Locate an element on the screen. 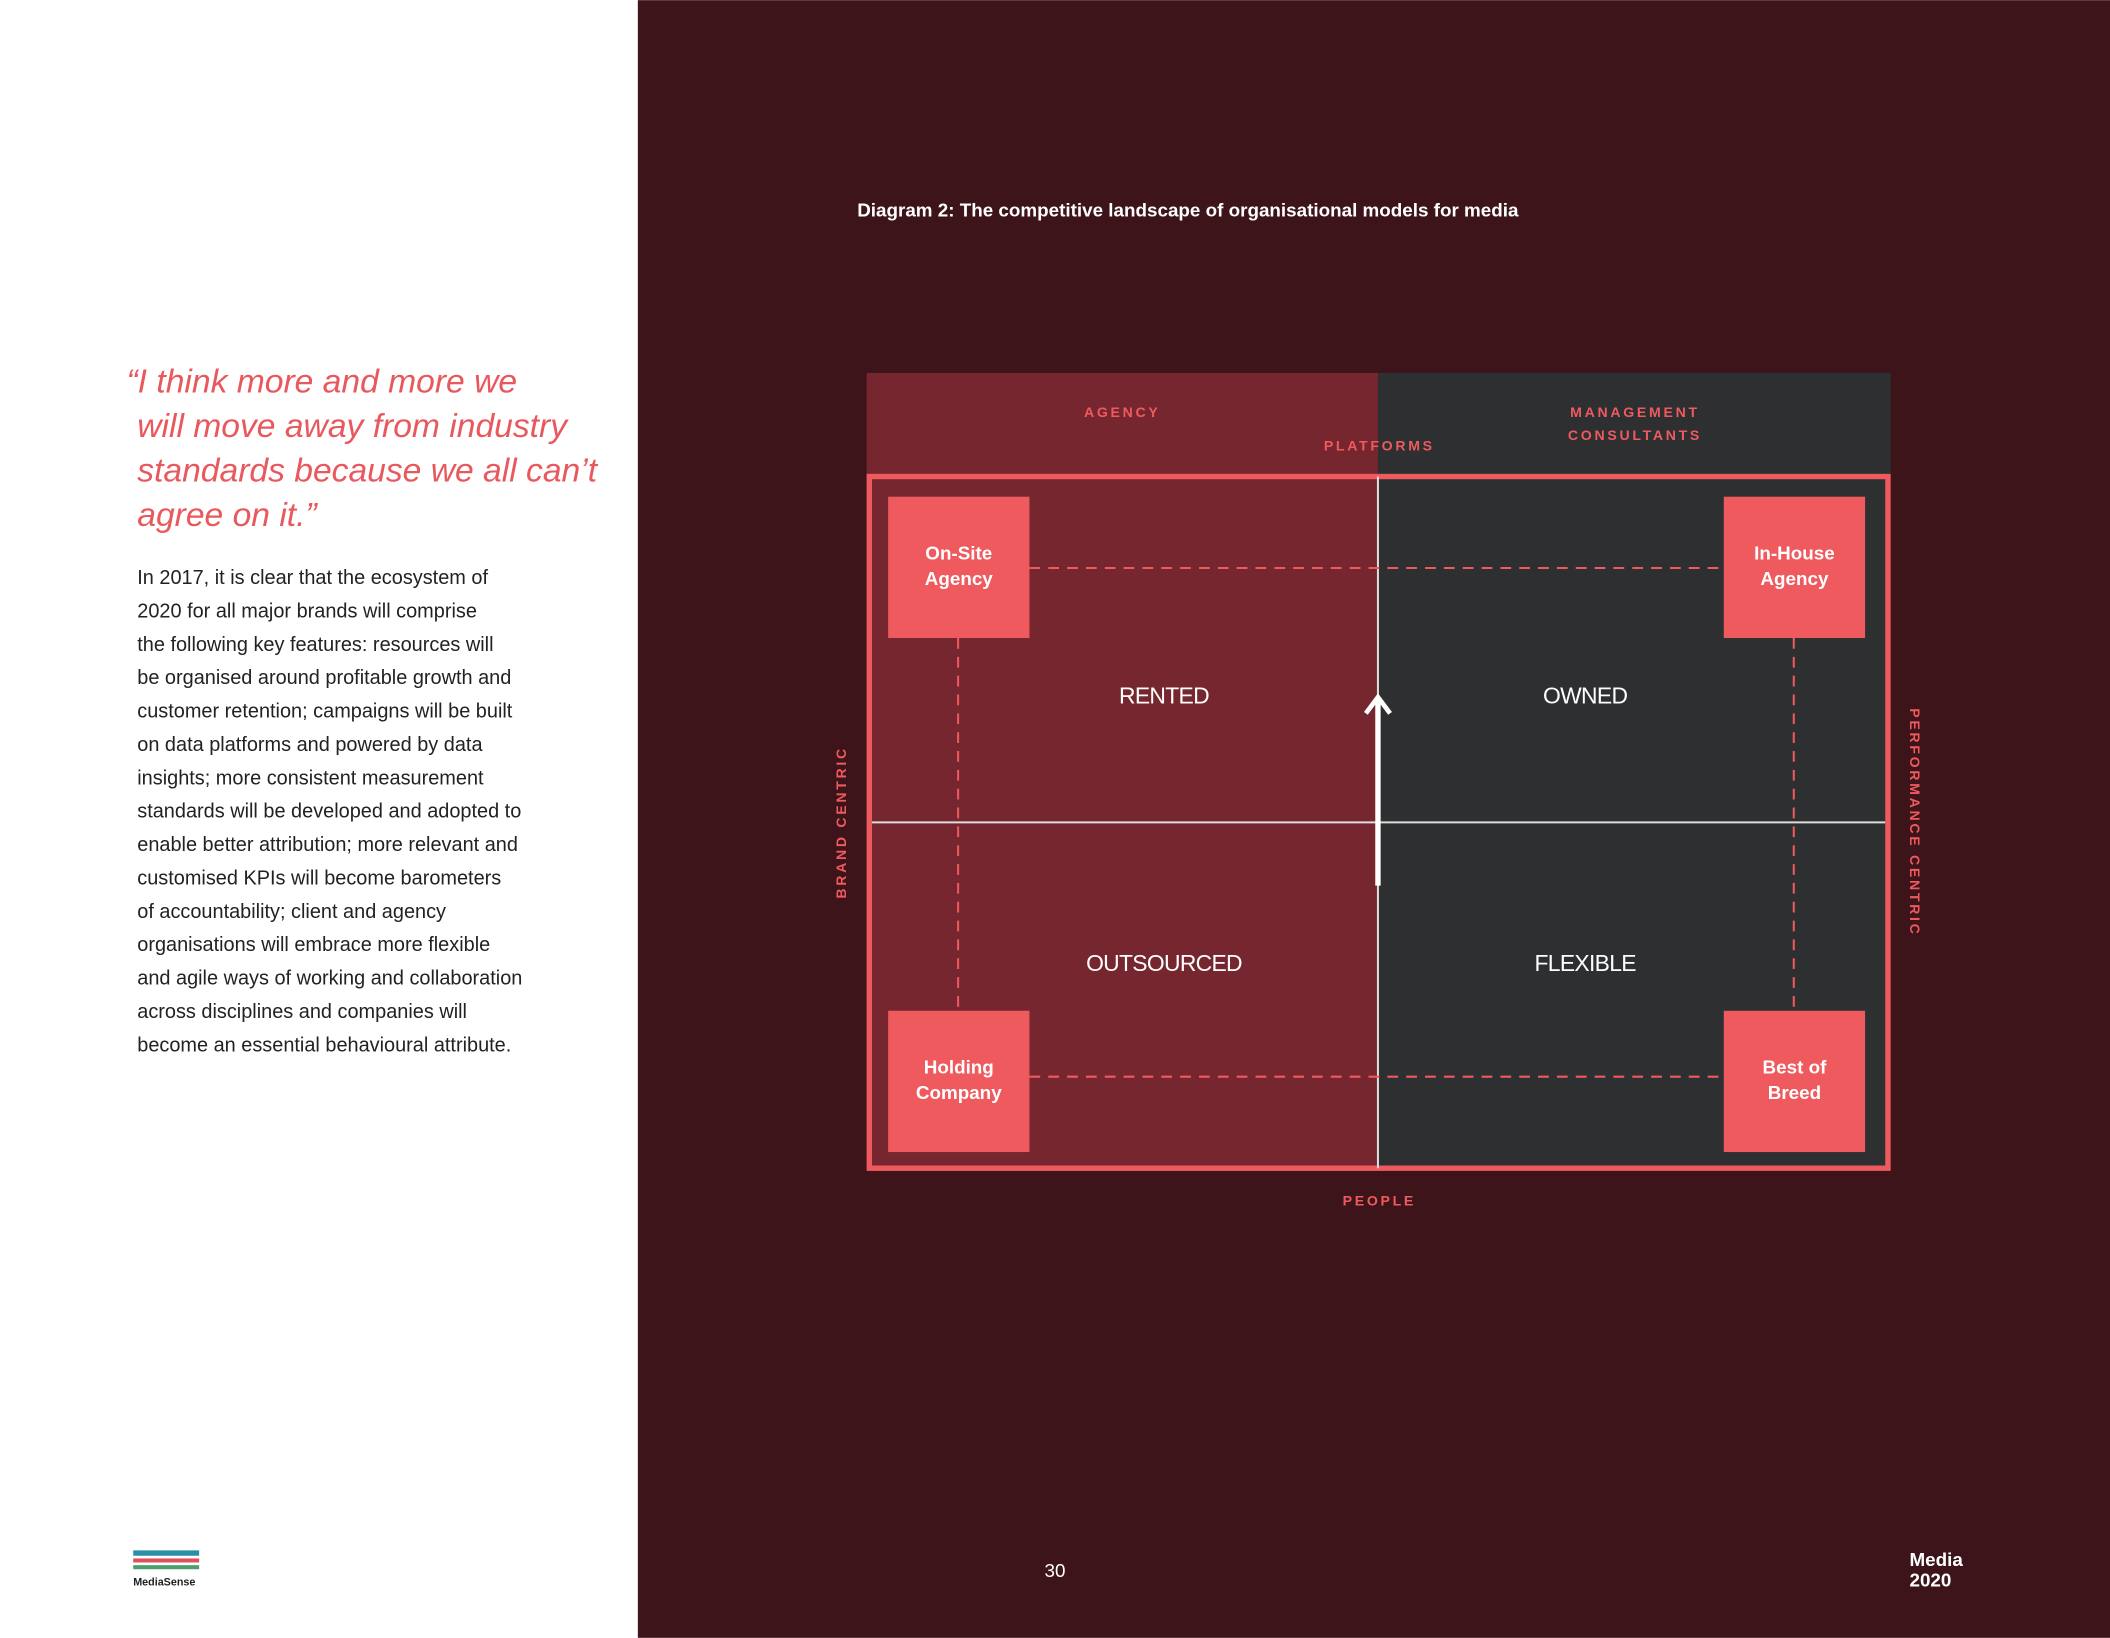 The image size is (2110, 1638). quadrant-label: OWNED is located at coordinates (1585, 695).